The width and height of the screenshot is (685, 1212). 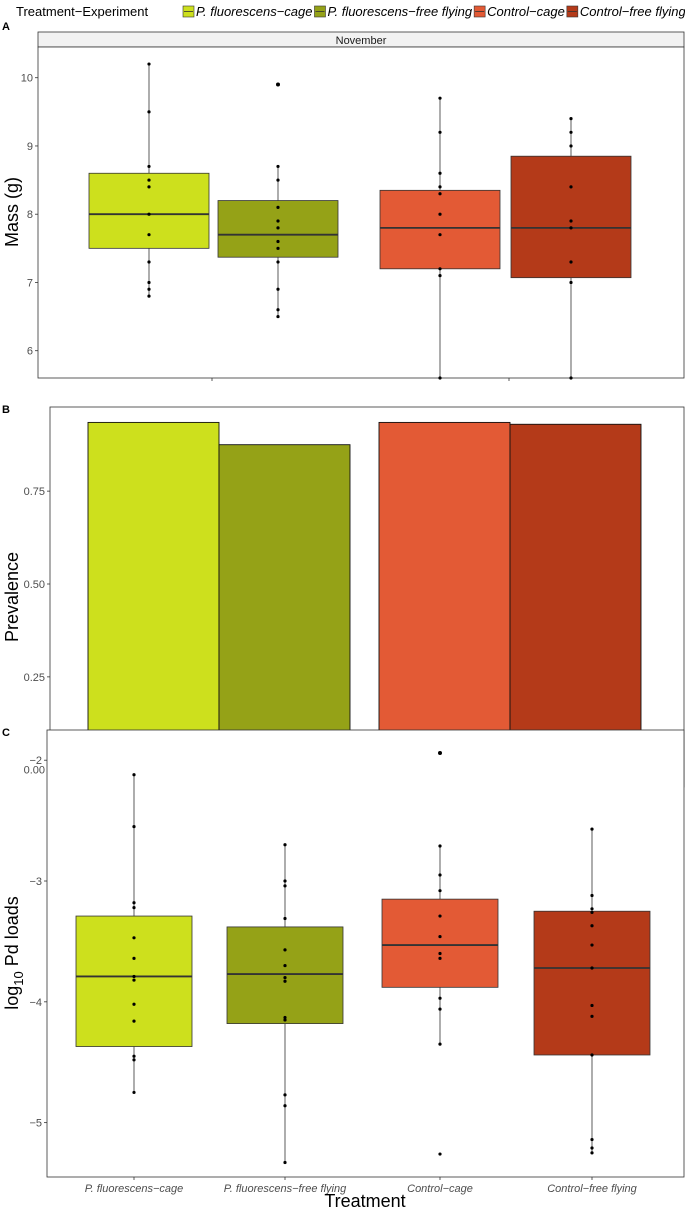 I want to click on y-tick-label: 7, so click(x=30, y=283).